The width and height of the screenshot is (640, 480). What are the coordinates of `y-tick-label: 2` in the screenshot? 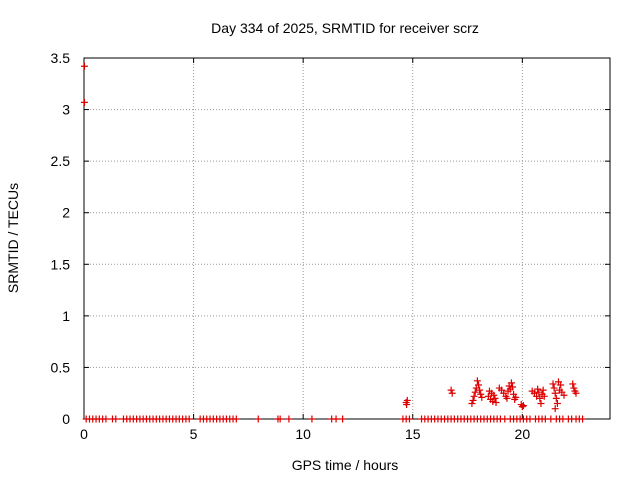 It's located at (66, 213).